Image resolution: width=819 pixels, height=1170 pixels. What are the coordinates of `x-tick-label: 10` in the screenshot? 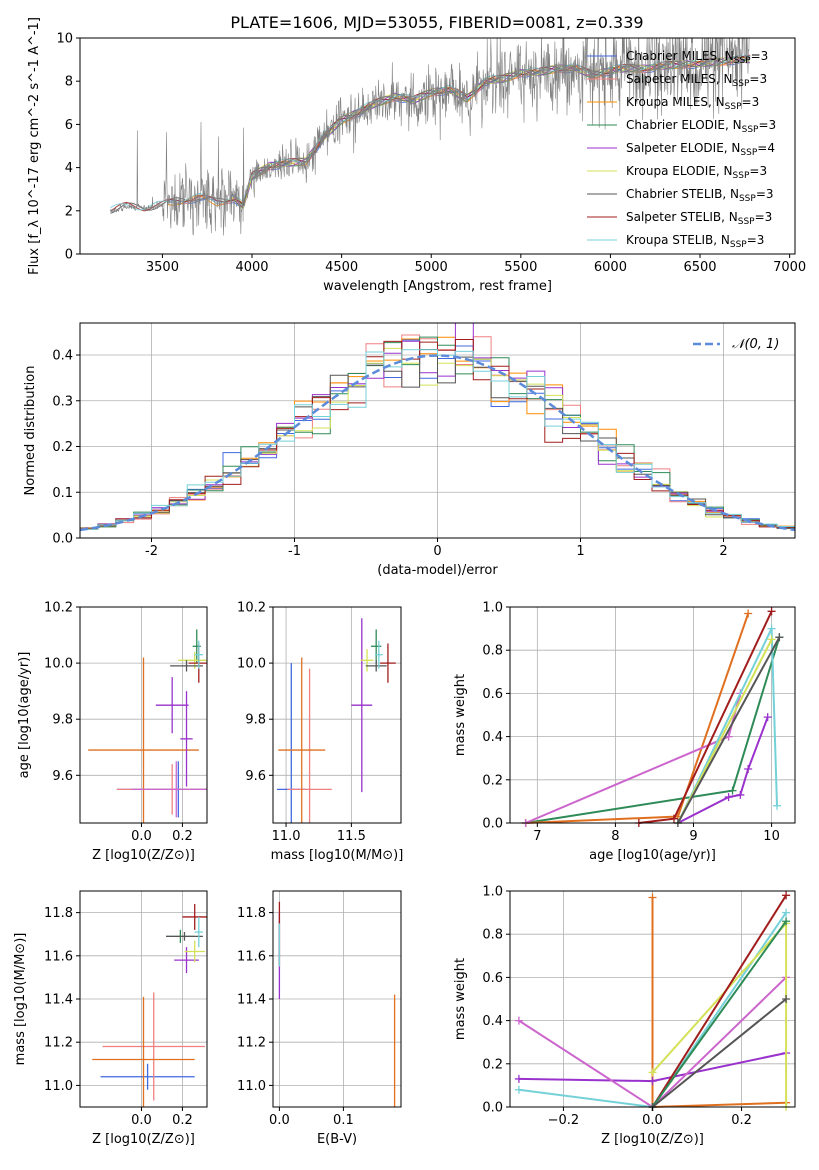 It's located at (771, 836).